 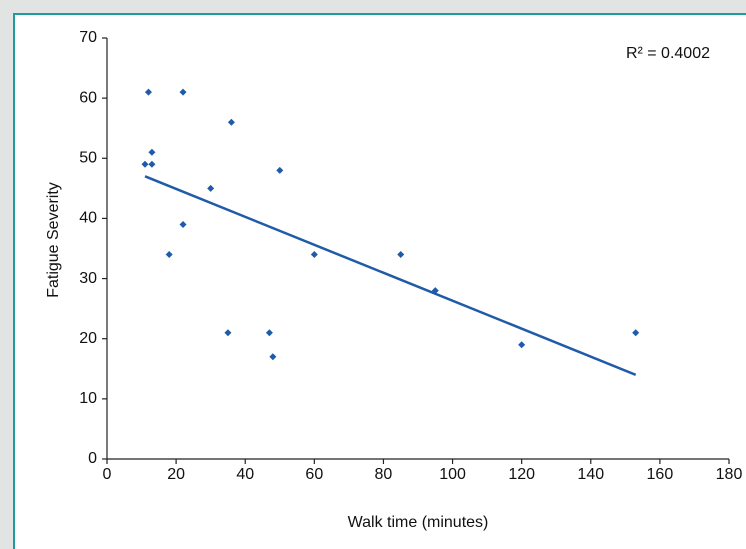 I want to click on y-tick-label: 60, so click(x=88, y=97).